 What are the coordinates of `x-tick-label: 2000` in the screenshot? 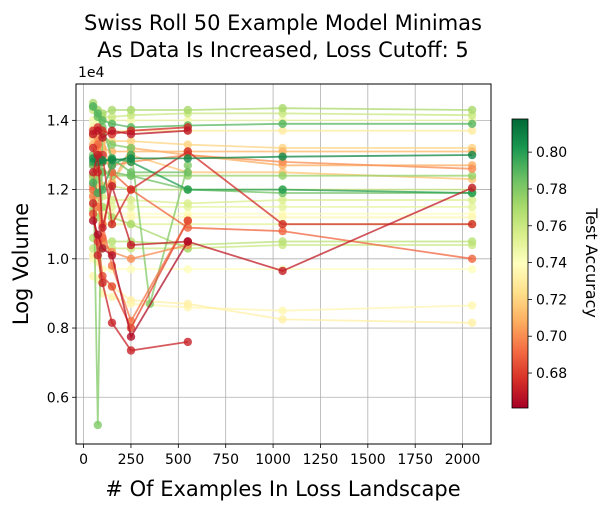 It's located at (463, 460).